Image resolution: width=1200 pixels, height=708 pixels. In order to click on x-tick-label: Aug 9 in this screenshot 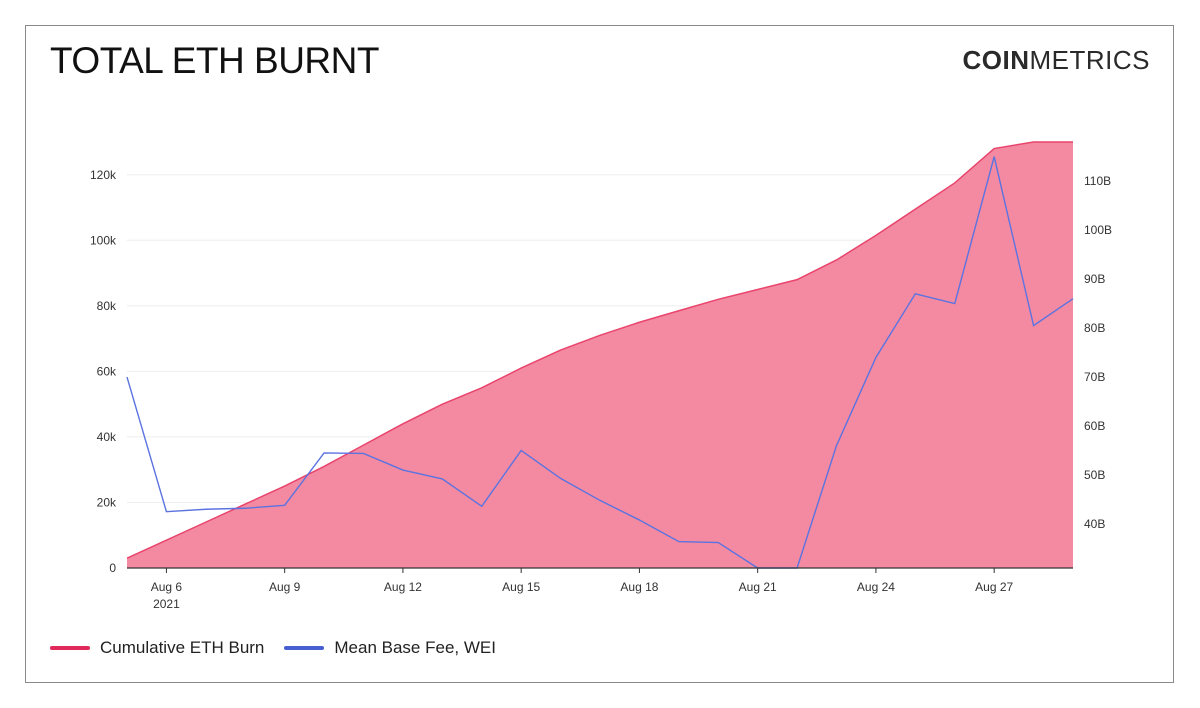, I will do `click(285, 587)`.